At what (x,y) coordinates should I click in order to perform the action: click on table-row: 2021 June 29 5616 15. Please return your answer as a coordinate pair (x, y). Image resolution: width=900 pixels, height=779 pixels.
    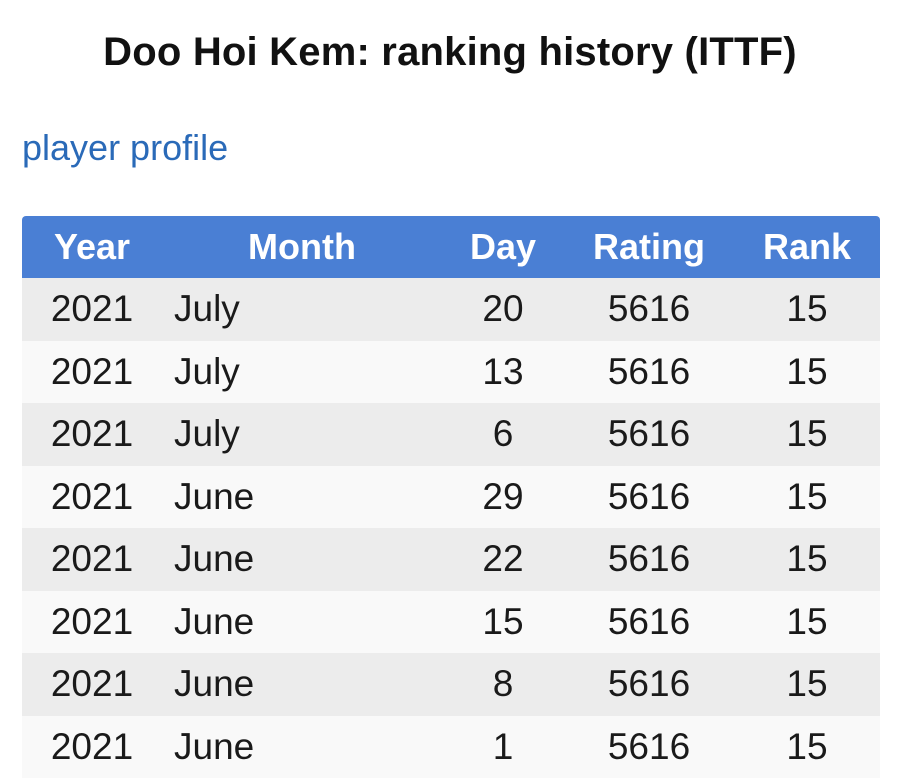
    Looking at the image, I should click on (451, 496).